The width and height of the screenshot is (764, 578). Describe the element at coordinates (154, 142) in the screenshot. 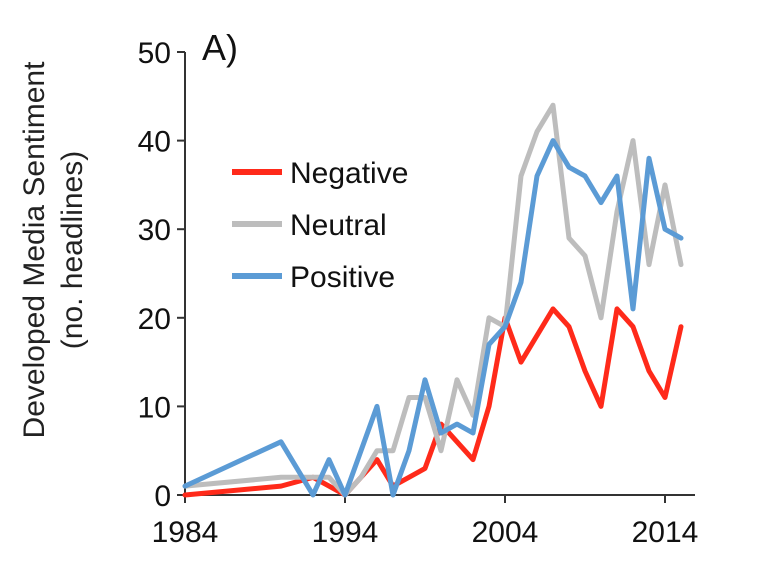

I see `y-tick-label: 40` at that location.